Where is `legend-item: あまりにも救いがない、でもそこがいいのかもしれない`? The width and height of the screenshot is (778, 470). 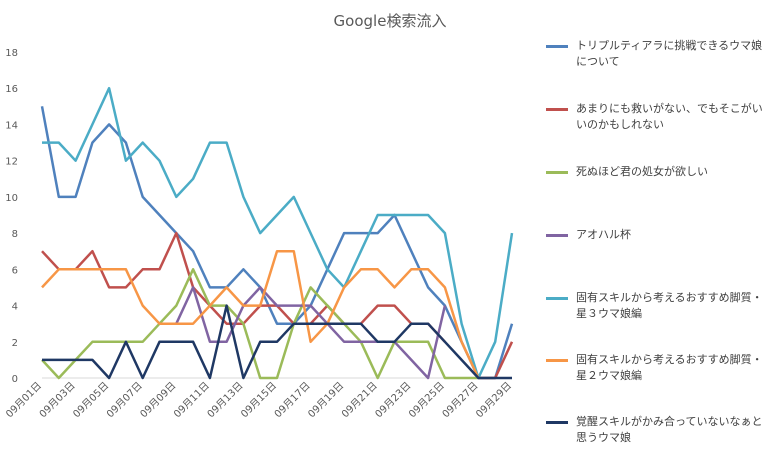 legend-item: あまりにも救いがない、でもそこがいいのかもしれない is located at coordinates (659, 117).